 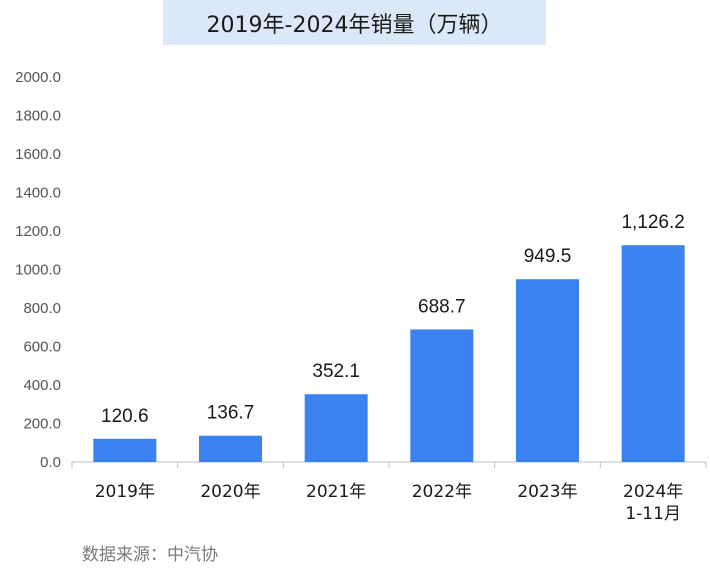 I want to click on data-label: 136.7, so click(x=231, y=413).